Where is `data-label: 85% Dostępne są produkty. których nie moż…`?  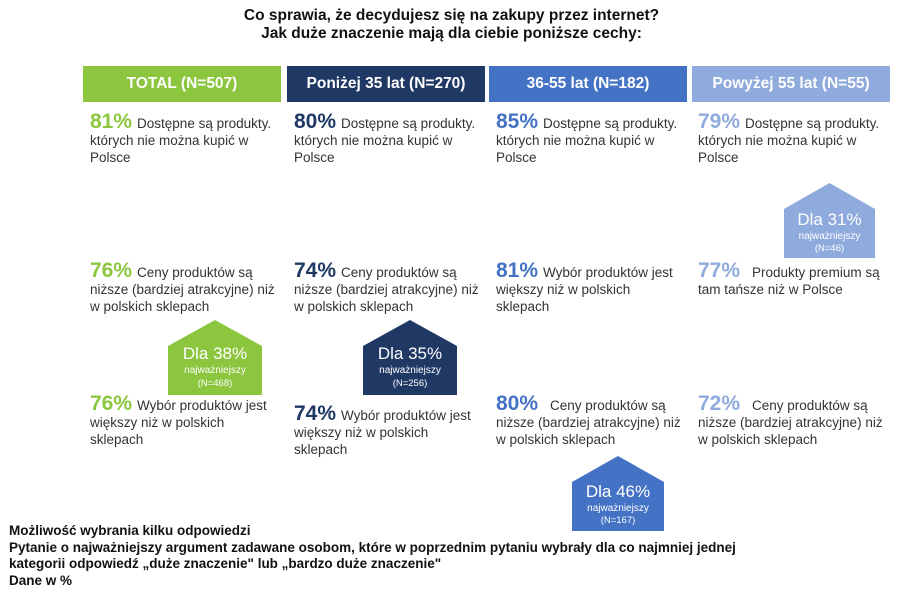
data-label: 85% Dostępne są produkty. których nie moż… is located at coordinates (591, 138).